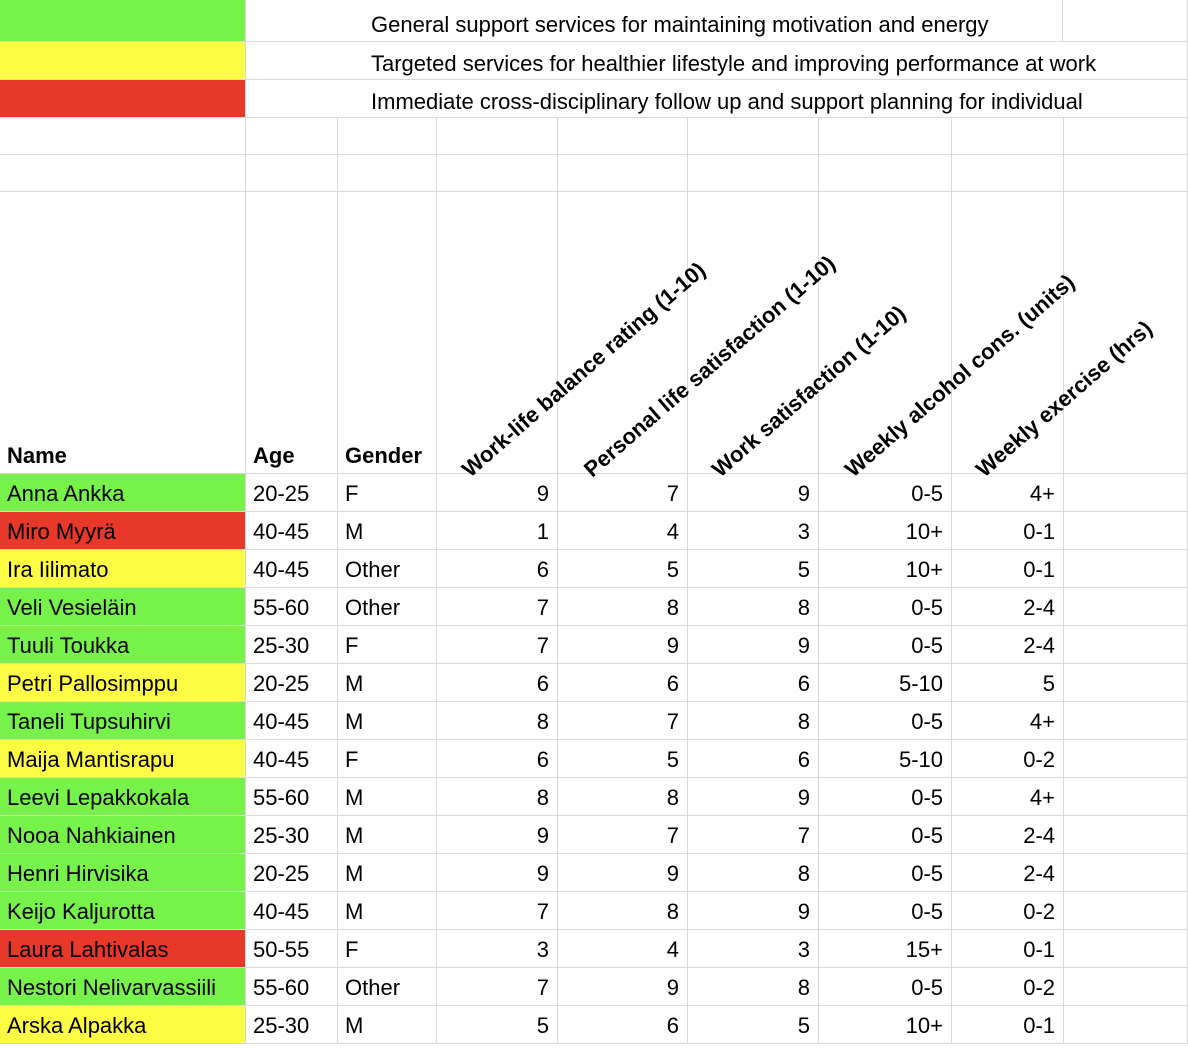 The height and width of the screenshot is (1048, 1188). I want to click on table-row: Taneli Tupsuhirvi 40-45 M 8 7 8 0-5 4+, so click(594, 721).